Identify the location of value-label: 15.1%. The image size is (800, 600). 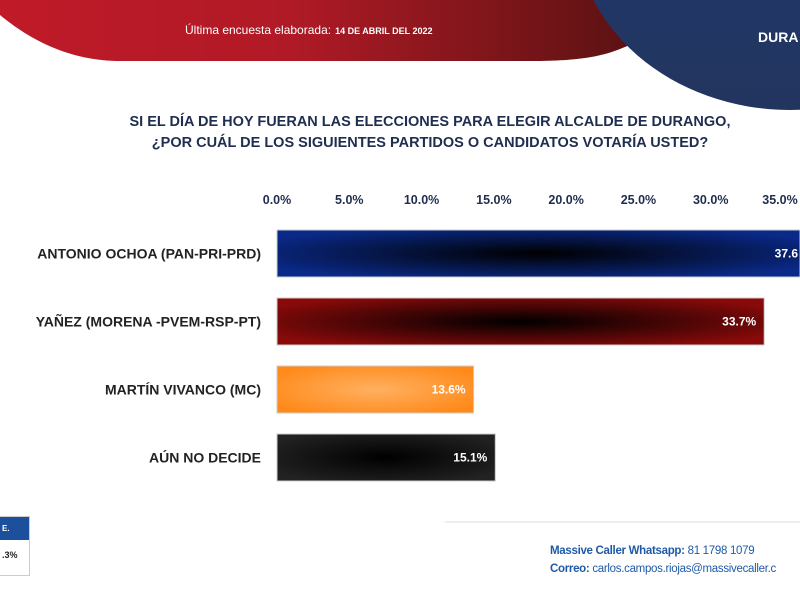
(470, 458).